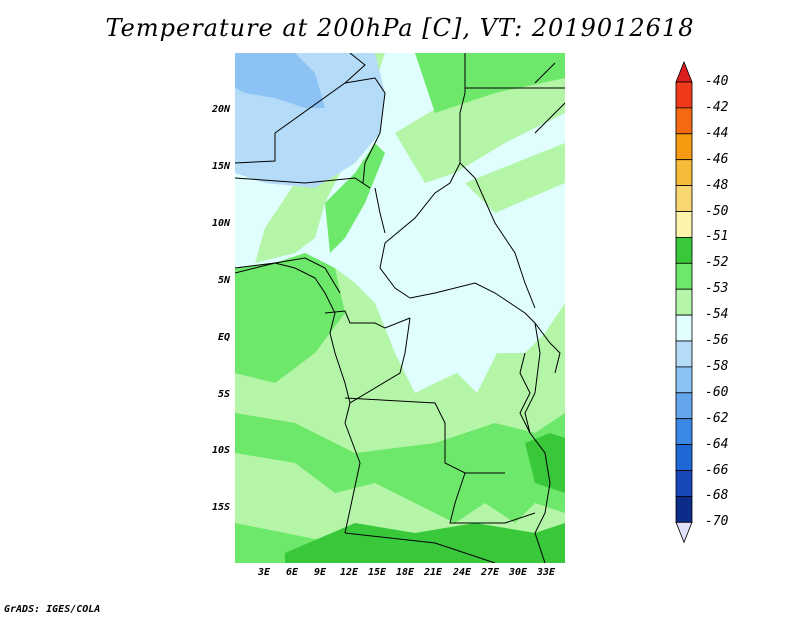  Describe the element at coordinates (717, 522) in the screenshot. I see `colorbar-label: -70` at that location.